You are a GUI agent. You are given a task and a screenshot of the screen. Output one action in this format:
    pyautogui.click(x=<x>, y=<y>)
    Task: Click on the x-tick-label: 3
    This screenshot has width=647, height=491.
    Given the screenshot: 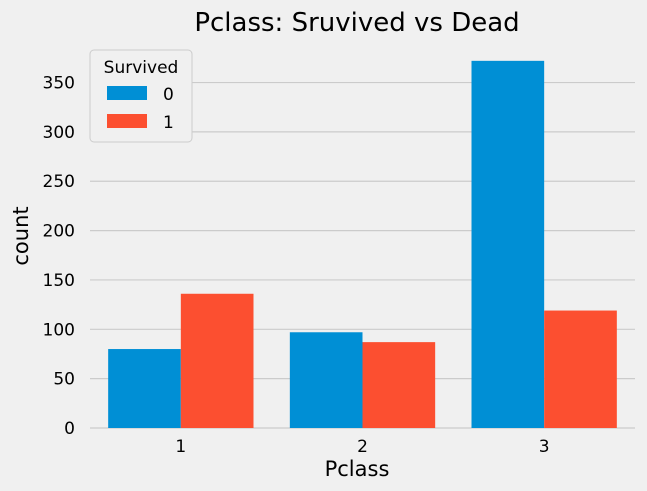 What is the action you would take?
    pyautogui.click(x=544, y=447)
    